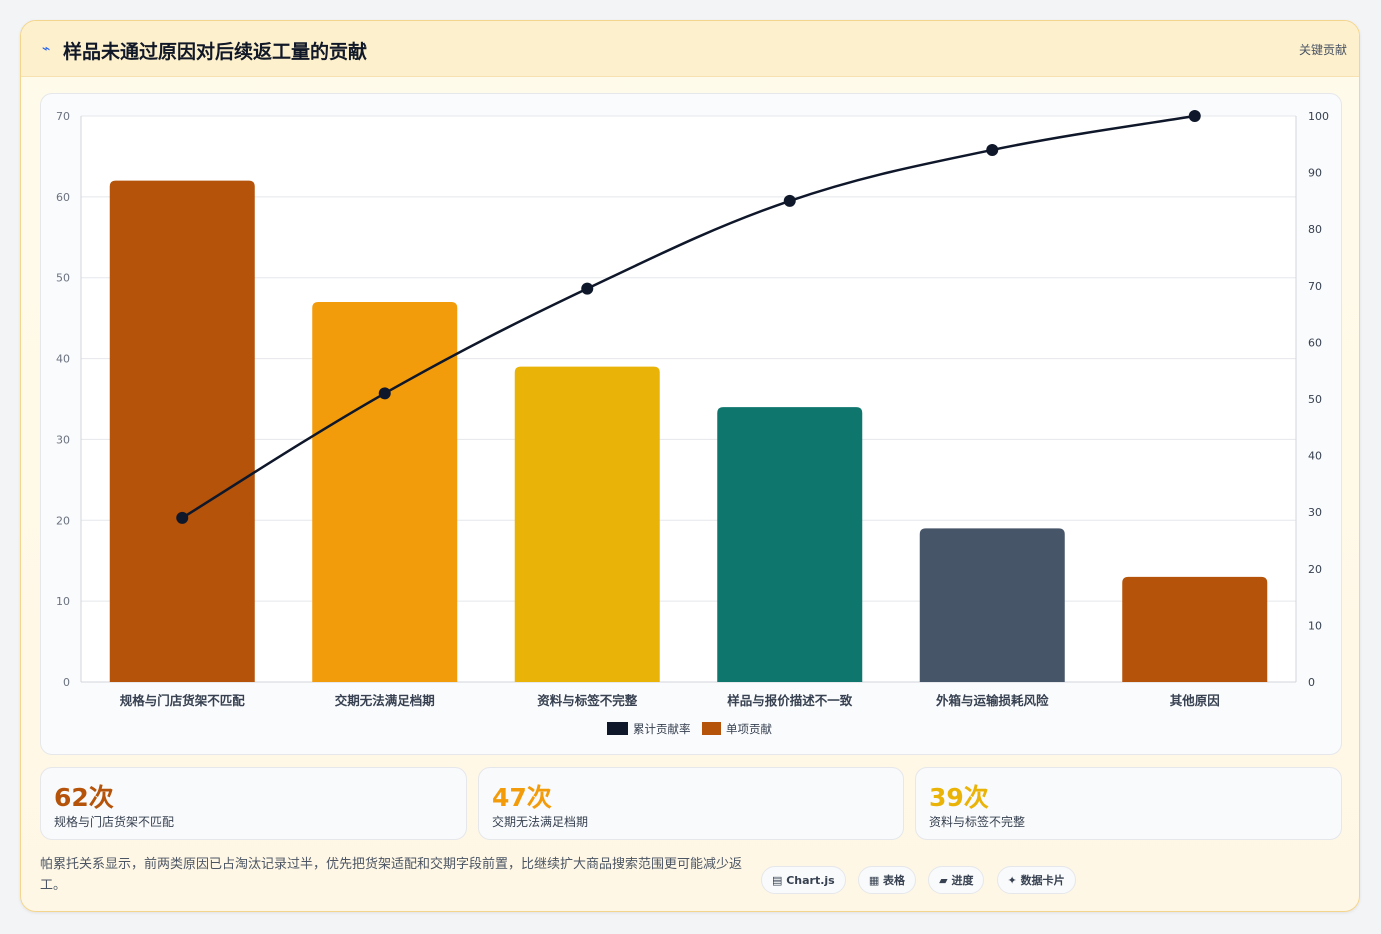  I want to click on y-right-tick-label: 50, so click(1315, 399).